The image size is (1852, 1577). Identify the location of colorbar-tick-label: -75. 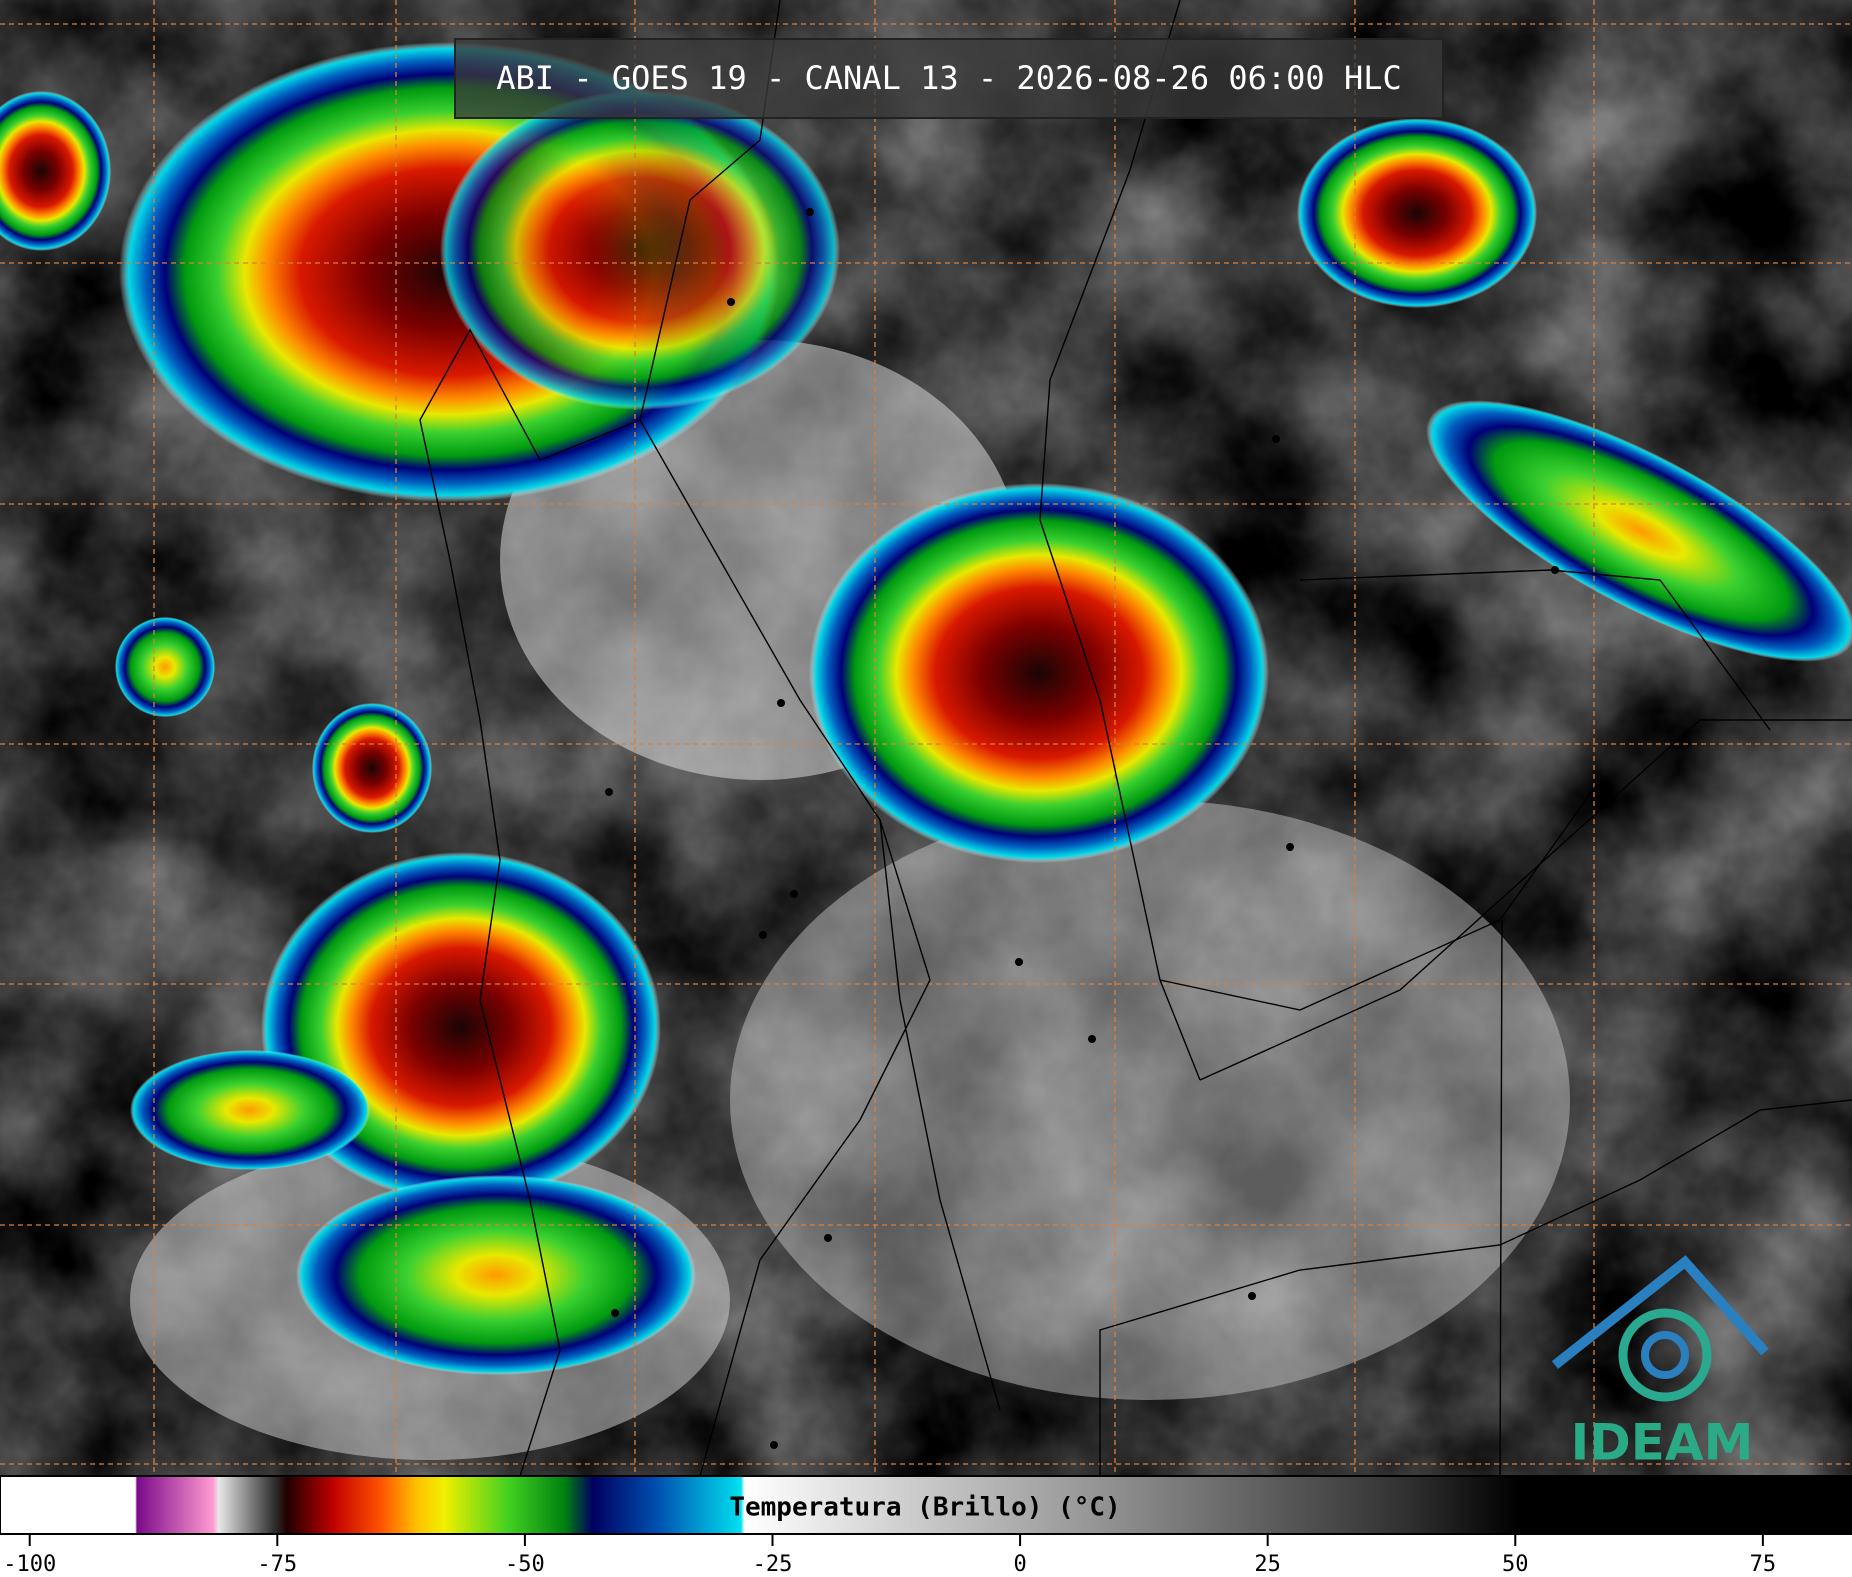
(277, 1564).